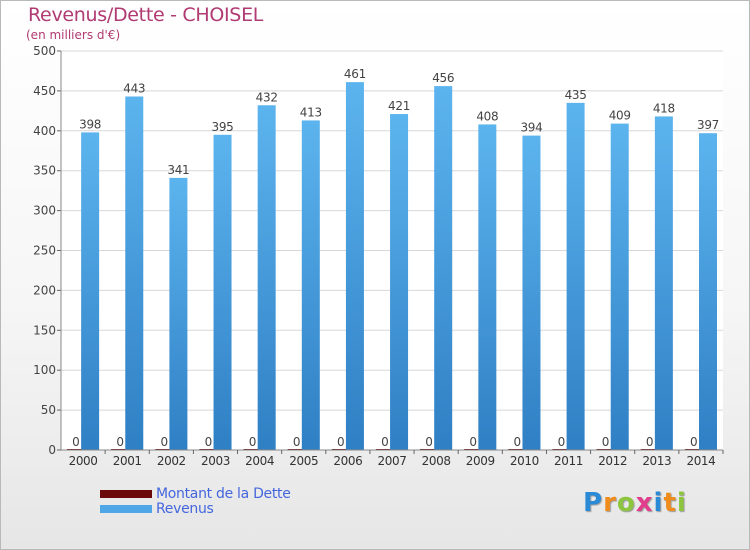 The width and height of the screenshot is (750, 550). I want to click on data-label-revenus: 395, so click(223, 127).